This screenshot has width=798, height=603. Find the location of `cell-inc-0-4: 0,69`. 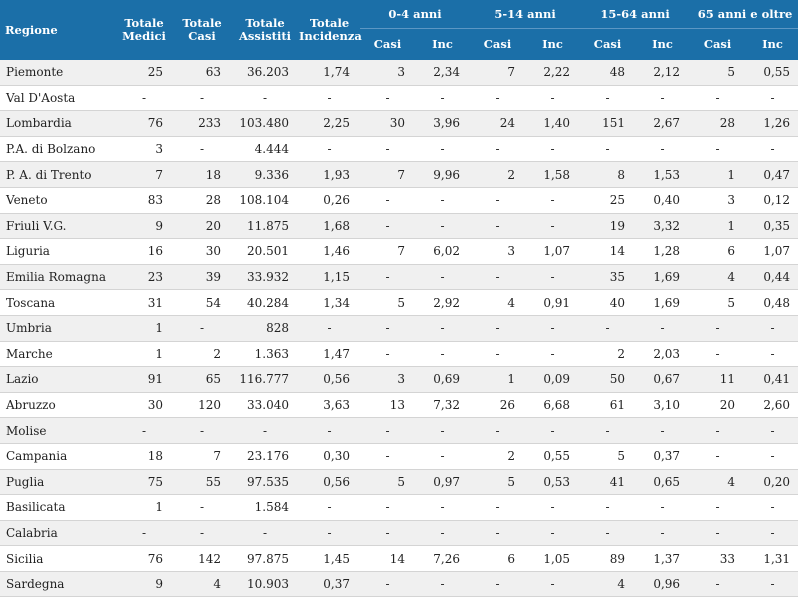

cell-inc-0-4: 0,69 is located at coordinates (443, 379).